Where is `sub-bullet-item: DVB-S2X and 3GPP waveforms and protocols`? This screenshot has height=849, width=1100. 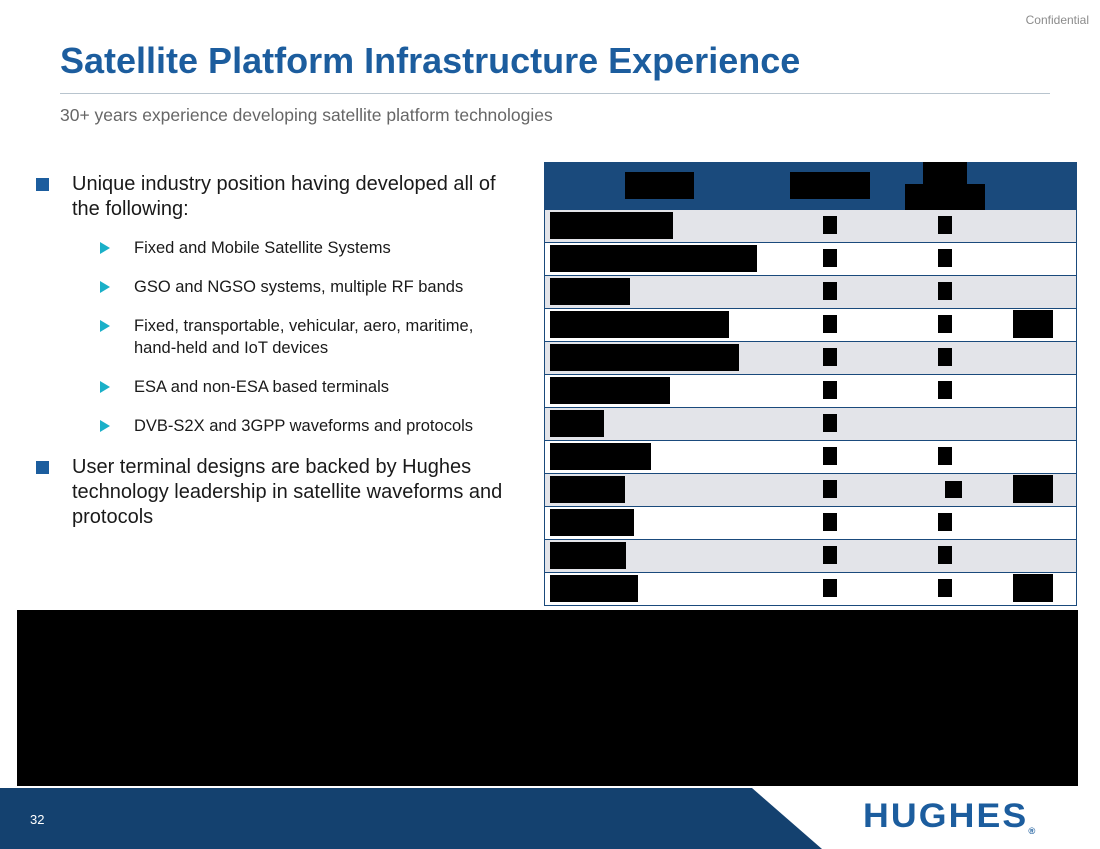
sub-bullet-item: DVB-S2X and 3GPP waveforms and protocols is located at coordinates (254, 426).